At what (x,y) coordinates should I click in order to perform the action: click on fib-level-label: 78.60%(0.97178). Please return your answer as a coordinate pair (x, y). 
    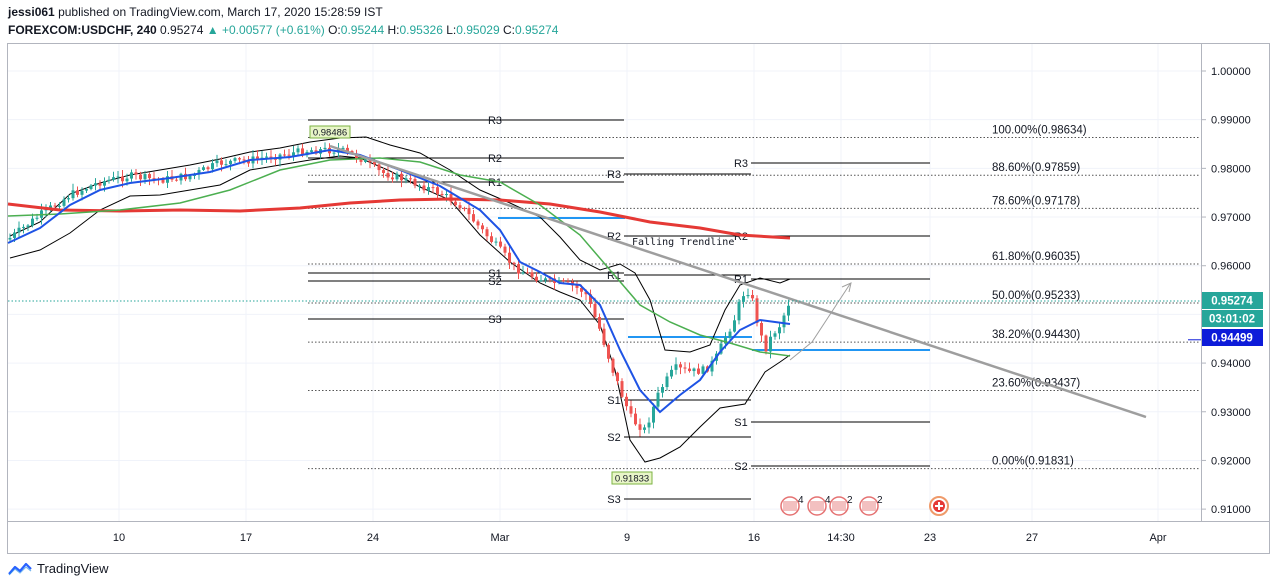
    Looking at the image, I should click on (1036, 201).